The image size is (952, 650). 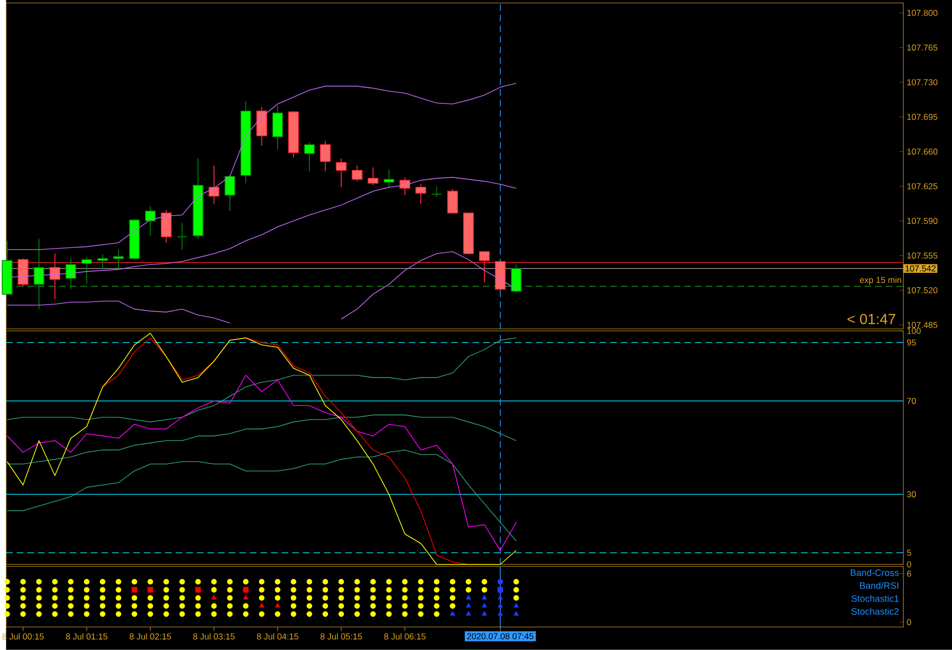 What do you see at coordinates (909, 564) in the screenshot?
I see `y-tick-label: 0` at bounding box center [909, 564].